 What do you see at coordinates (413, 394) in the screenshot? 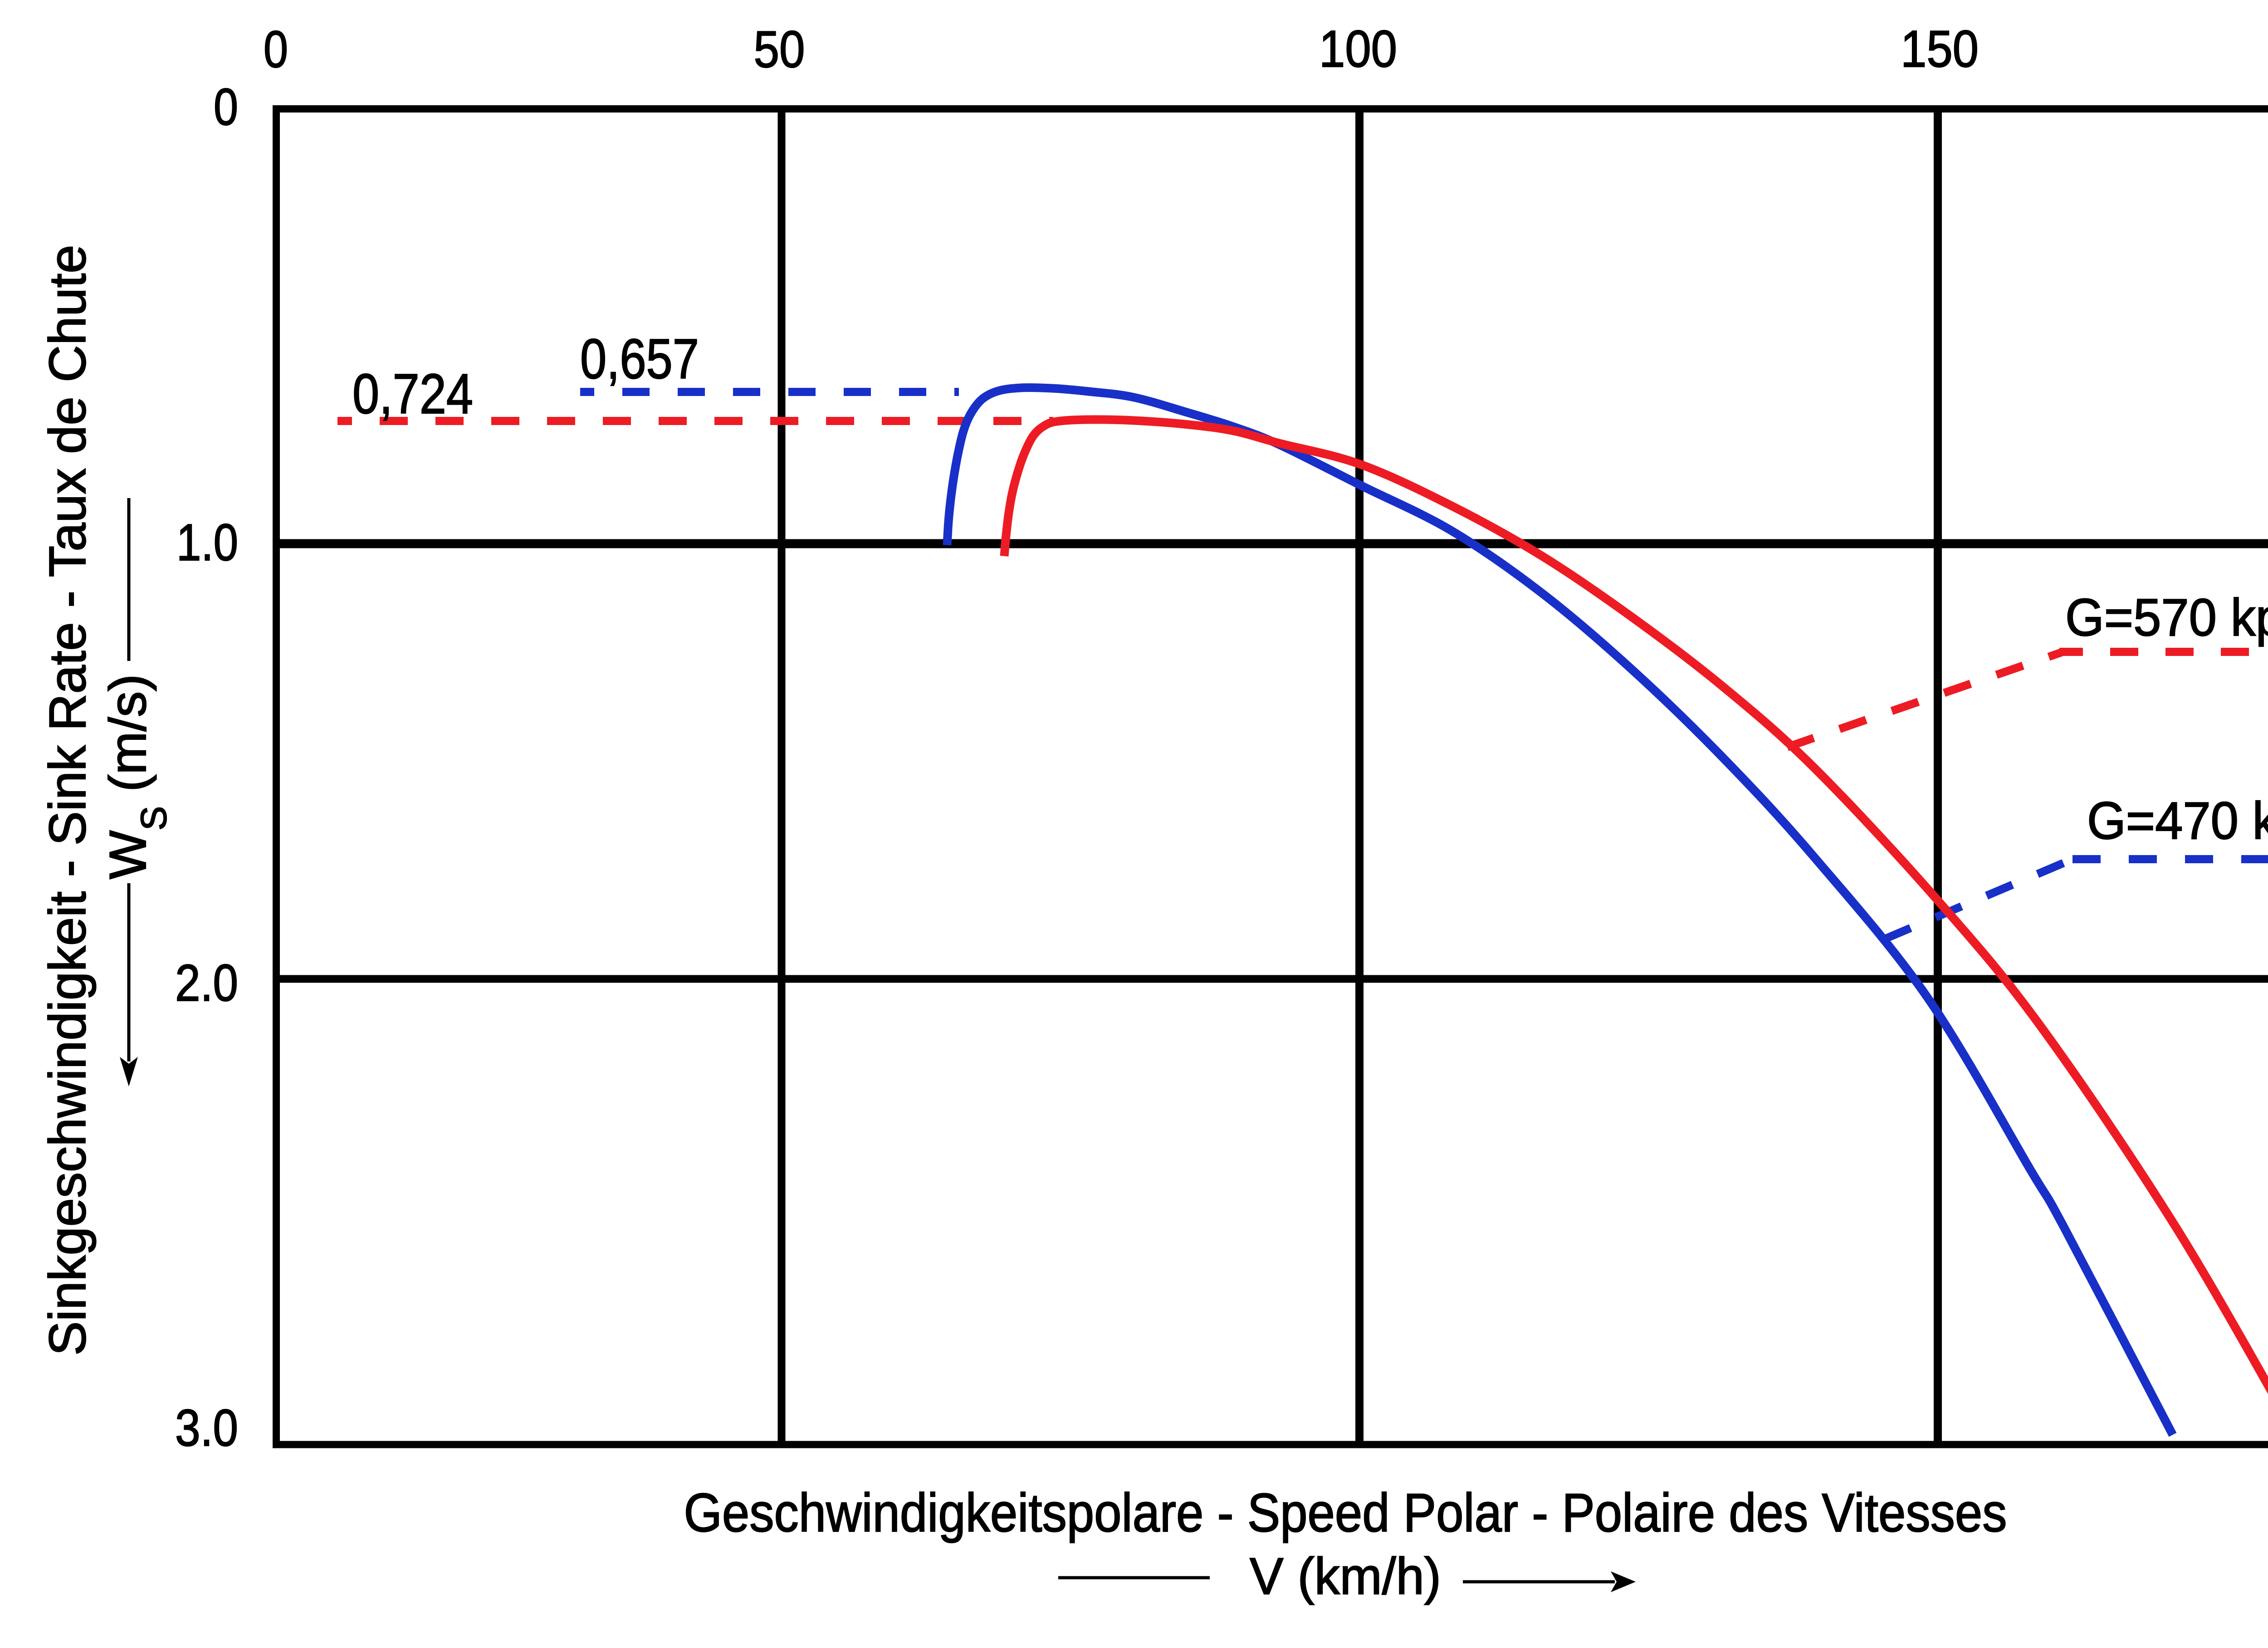
I see `svg-text: 0,724` at bounding box center [413, 394].